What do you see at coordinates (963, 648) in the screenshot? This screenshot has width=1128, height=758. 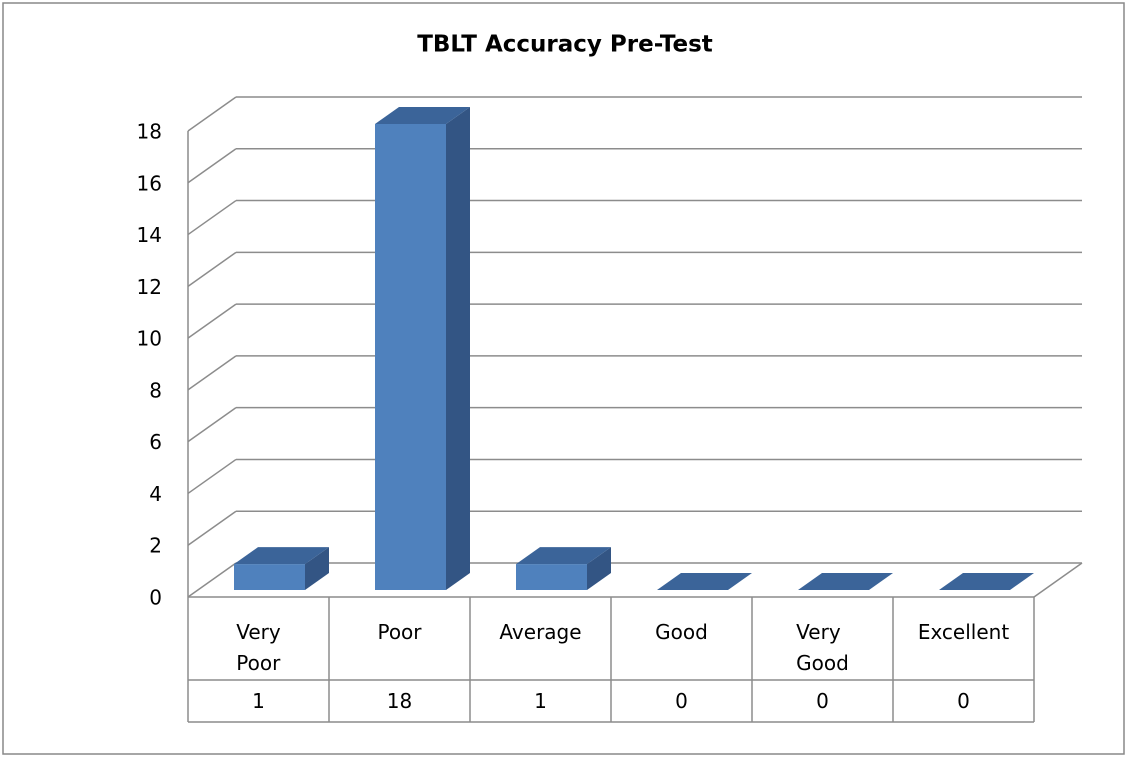 I see `x-tick-label: Excellent` at bounding box center [963, 648].